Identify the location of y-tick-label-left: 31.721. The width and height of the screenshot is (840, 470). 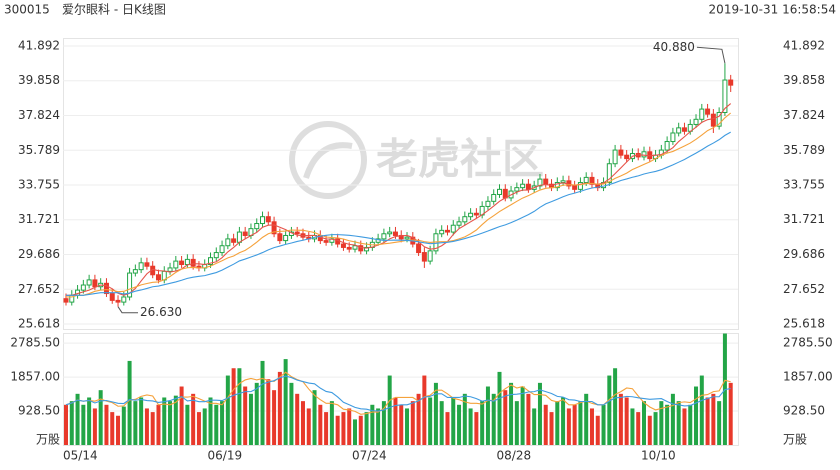
(39, 219).